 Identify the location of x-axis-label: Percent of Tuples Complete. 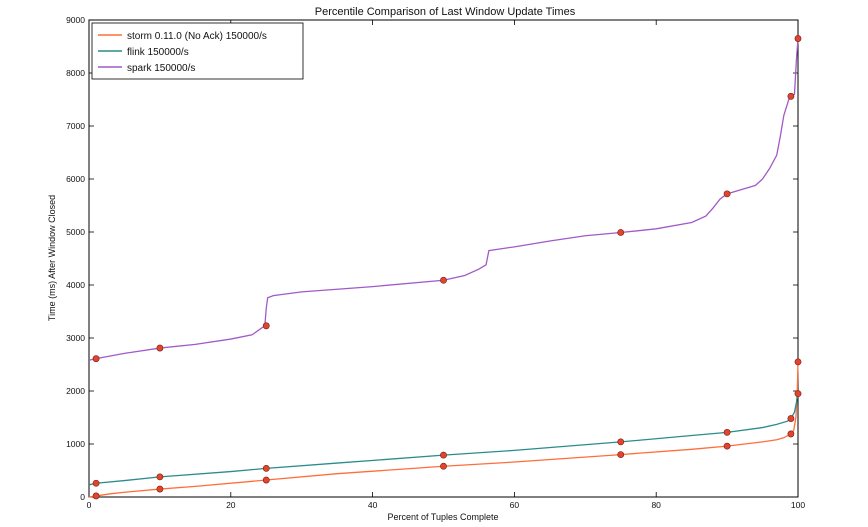
(442, 517).